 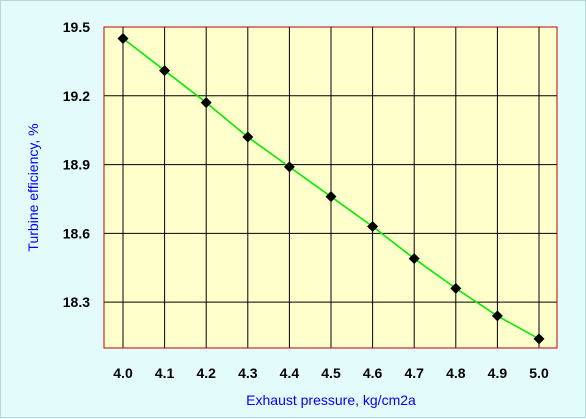 What do you see at coordinates (206, 373) in the screenshot?
I see `x-tick-label: 4.2` at bounding box center [206, 373].